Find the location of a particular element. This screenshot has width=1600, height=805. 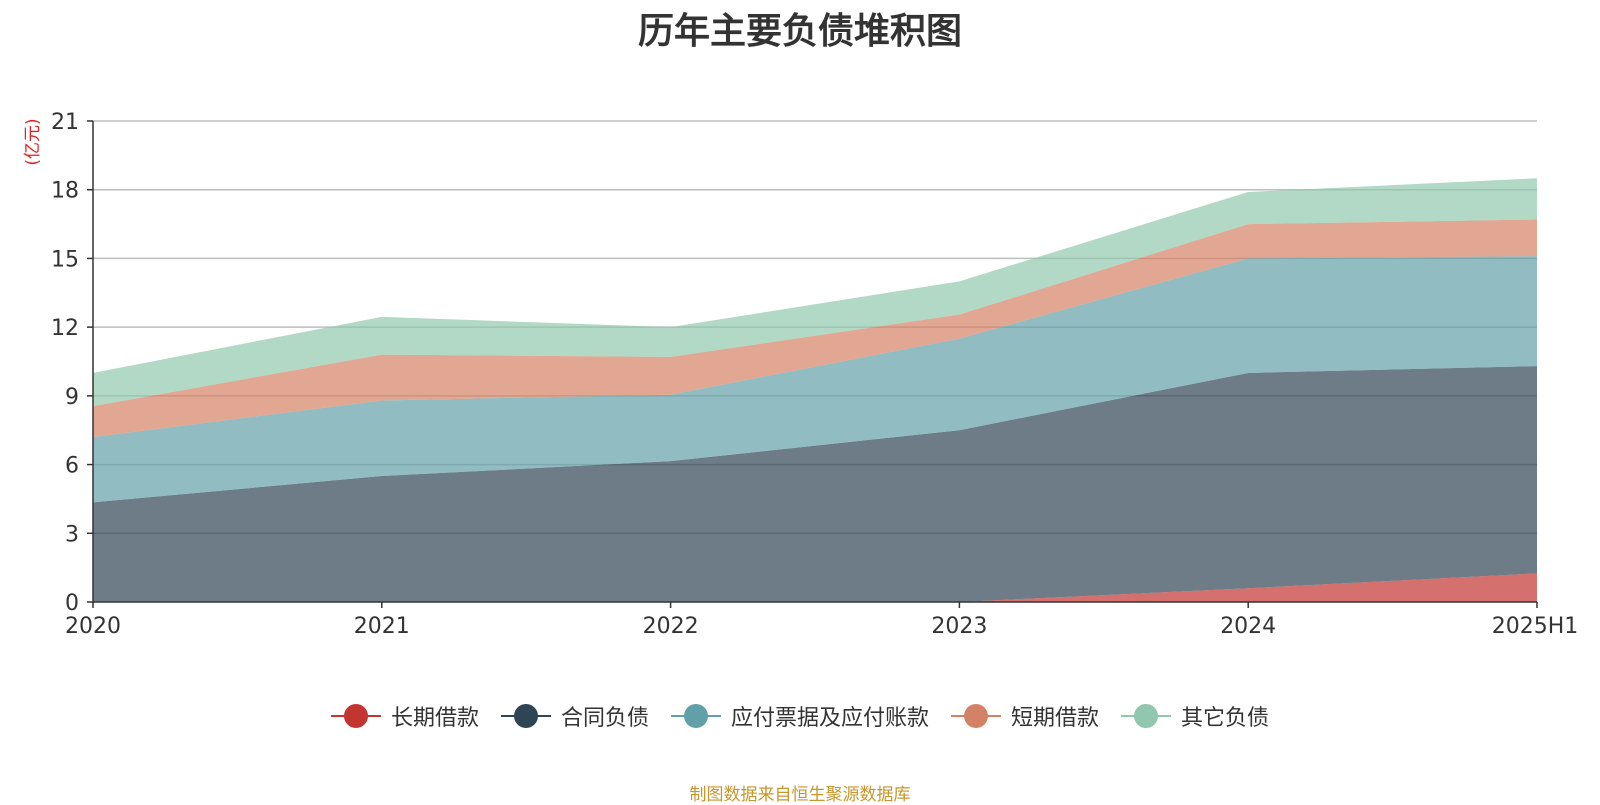

legend-item: 合同负债 is located at coordinates (574, 716).